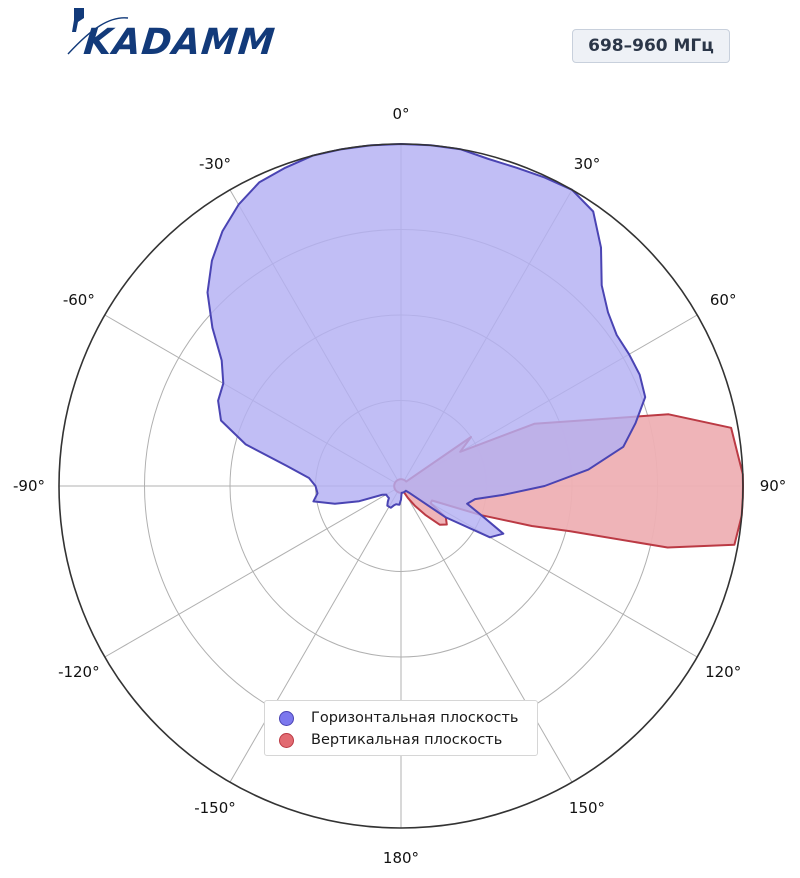 The width and height of the screenshot is (800, 878). I want to click on angle-tick-label: 180°, so click(401, 858).